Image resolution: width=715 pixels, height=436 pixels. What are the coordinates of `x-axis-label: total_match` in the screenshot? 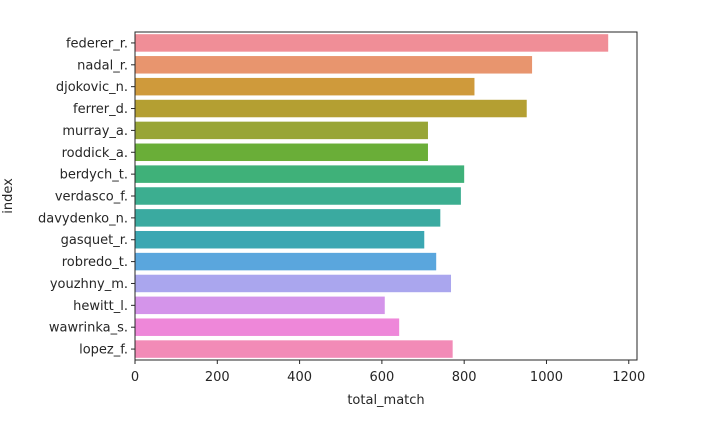 It's located at (385, 400).